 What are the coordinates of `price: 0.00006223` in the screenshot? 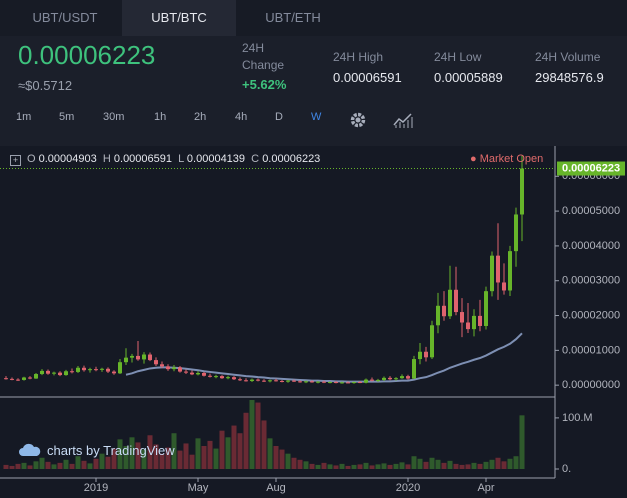 It's located at (87, 55).